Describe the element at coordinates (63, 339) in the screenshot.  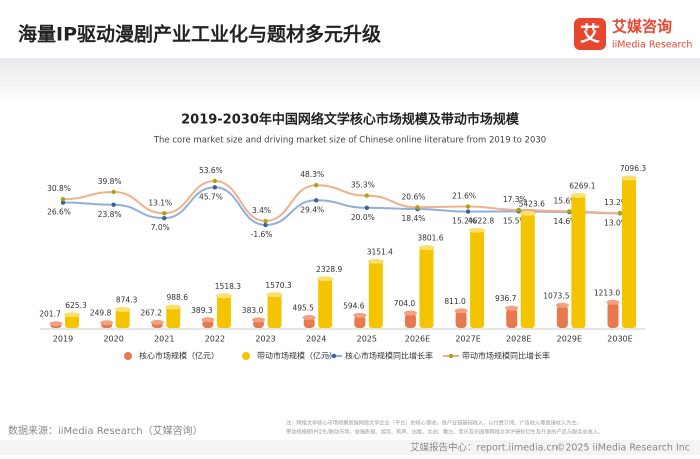
I see `x-tick-label: 2019` at that location.